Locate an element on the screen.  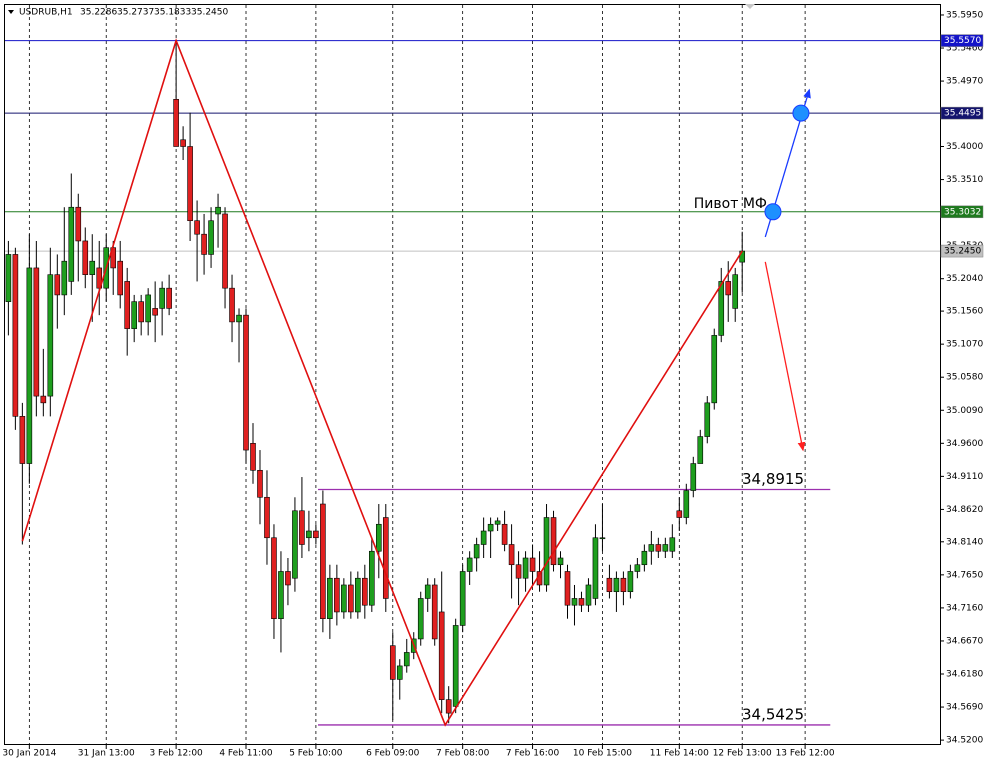
projection-arrow is located at coordinates (785, 356).